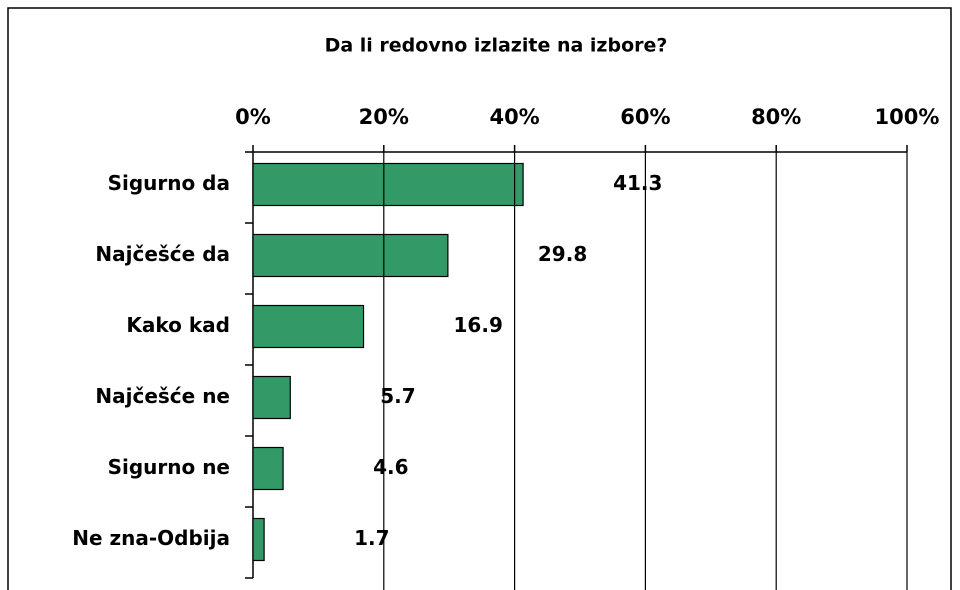  Describe the element at coordinates (390, 467) in the screenshot. I see `value-label: 4.6` at that location.